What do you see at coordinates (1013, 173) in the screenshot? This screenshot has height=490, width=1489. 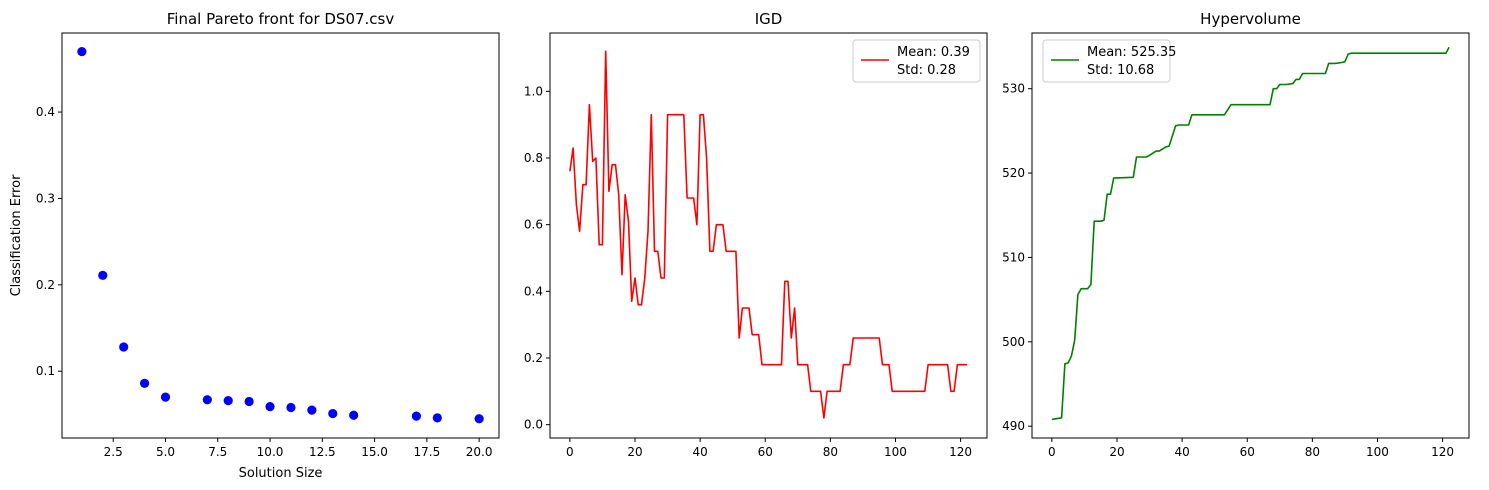 I see `y-tick-label: 520` at bounding box center [1013, 173].